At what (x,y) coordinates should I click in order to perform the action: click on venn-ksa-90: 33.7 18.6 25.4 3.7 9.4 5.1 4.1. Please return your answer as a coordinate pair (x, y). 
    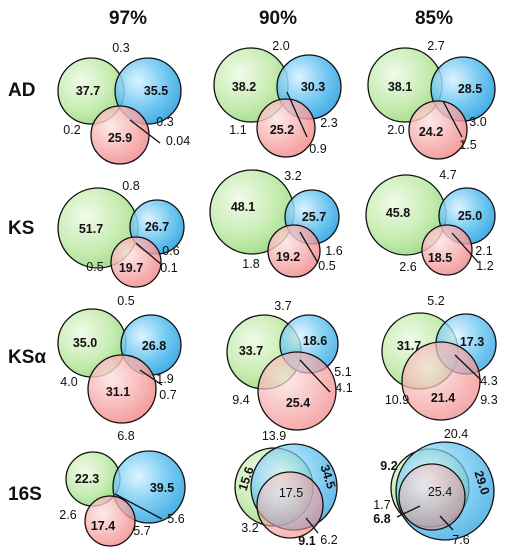
    Looking at the image, I should click on (289, 365).